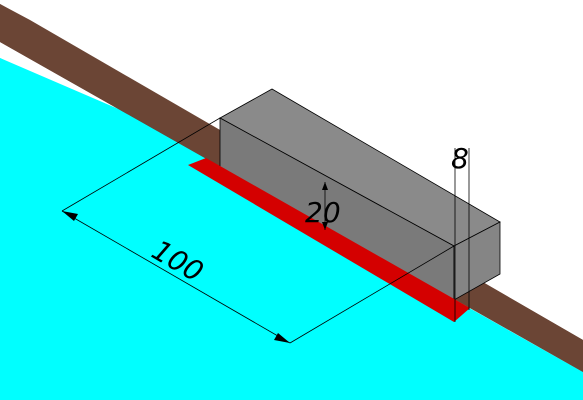  Describe the element at coordinates (323, 212) in the screenshot. I see `dim-label-20: 20` at that location.